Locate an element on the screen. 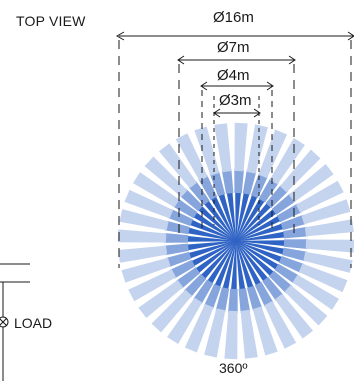 This screenshot has width=354, height=381. coverage-angle-label: 360º is located at coordinates (233, 368).